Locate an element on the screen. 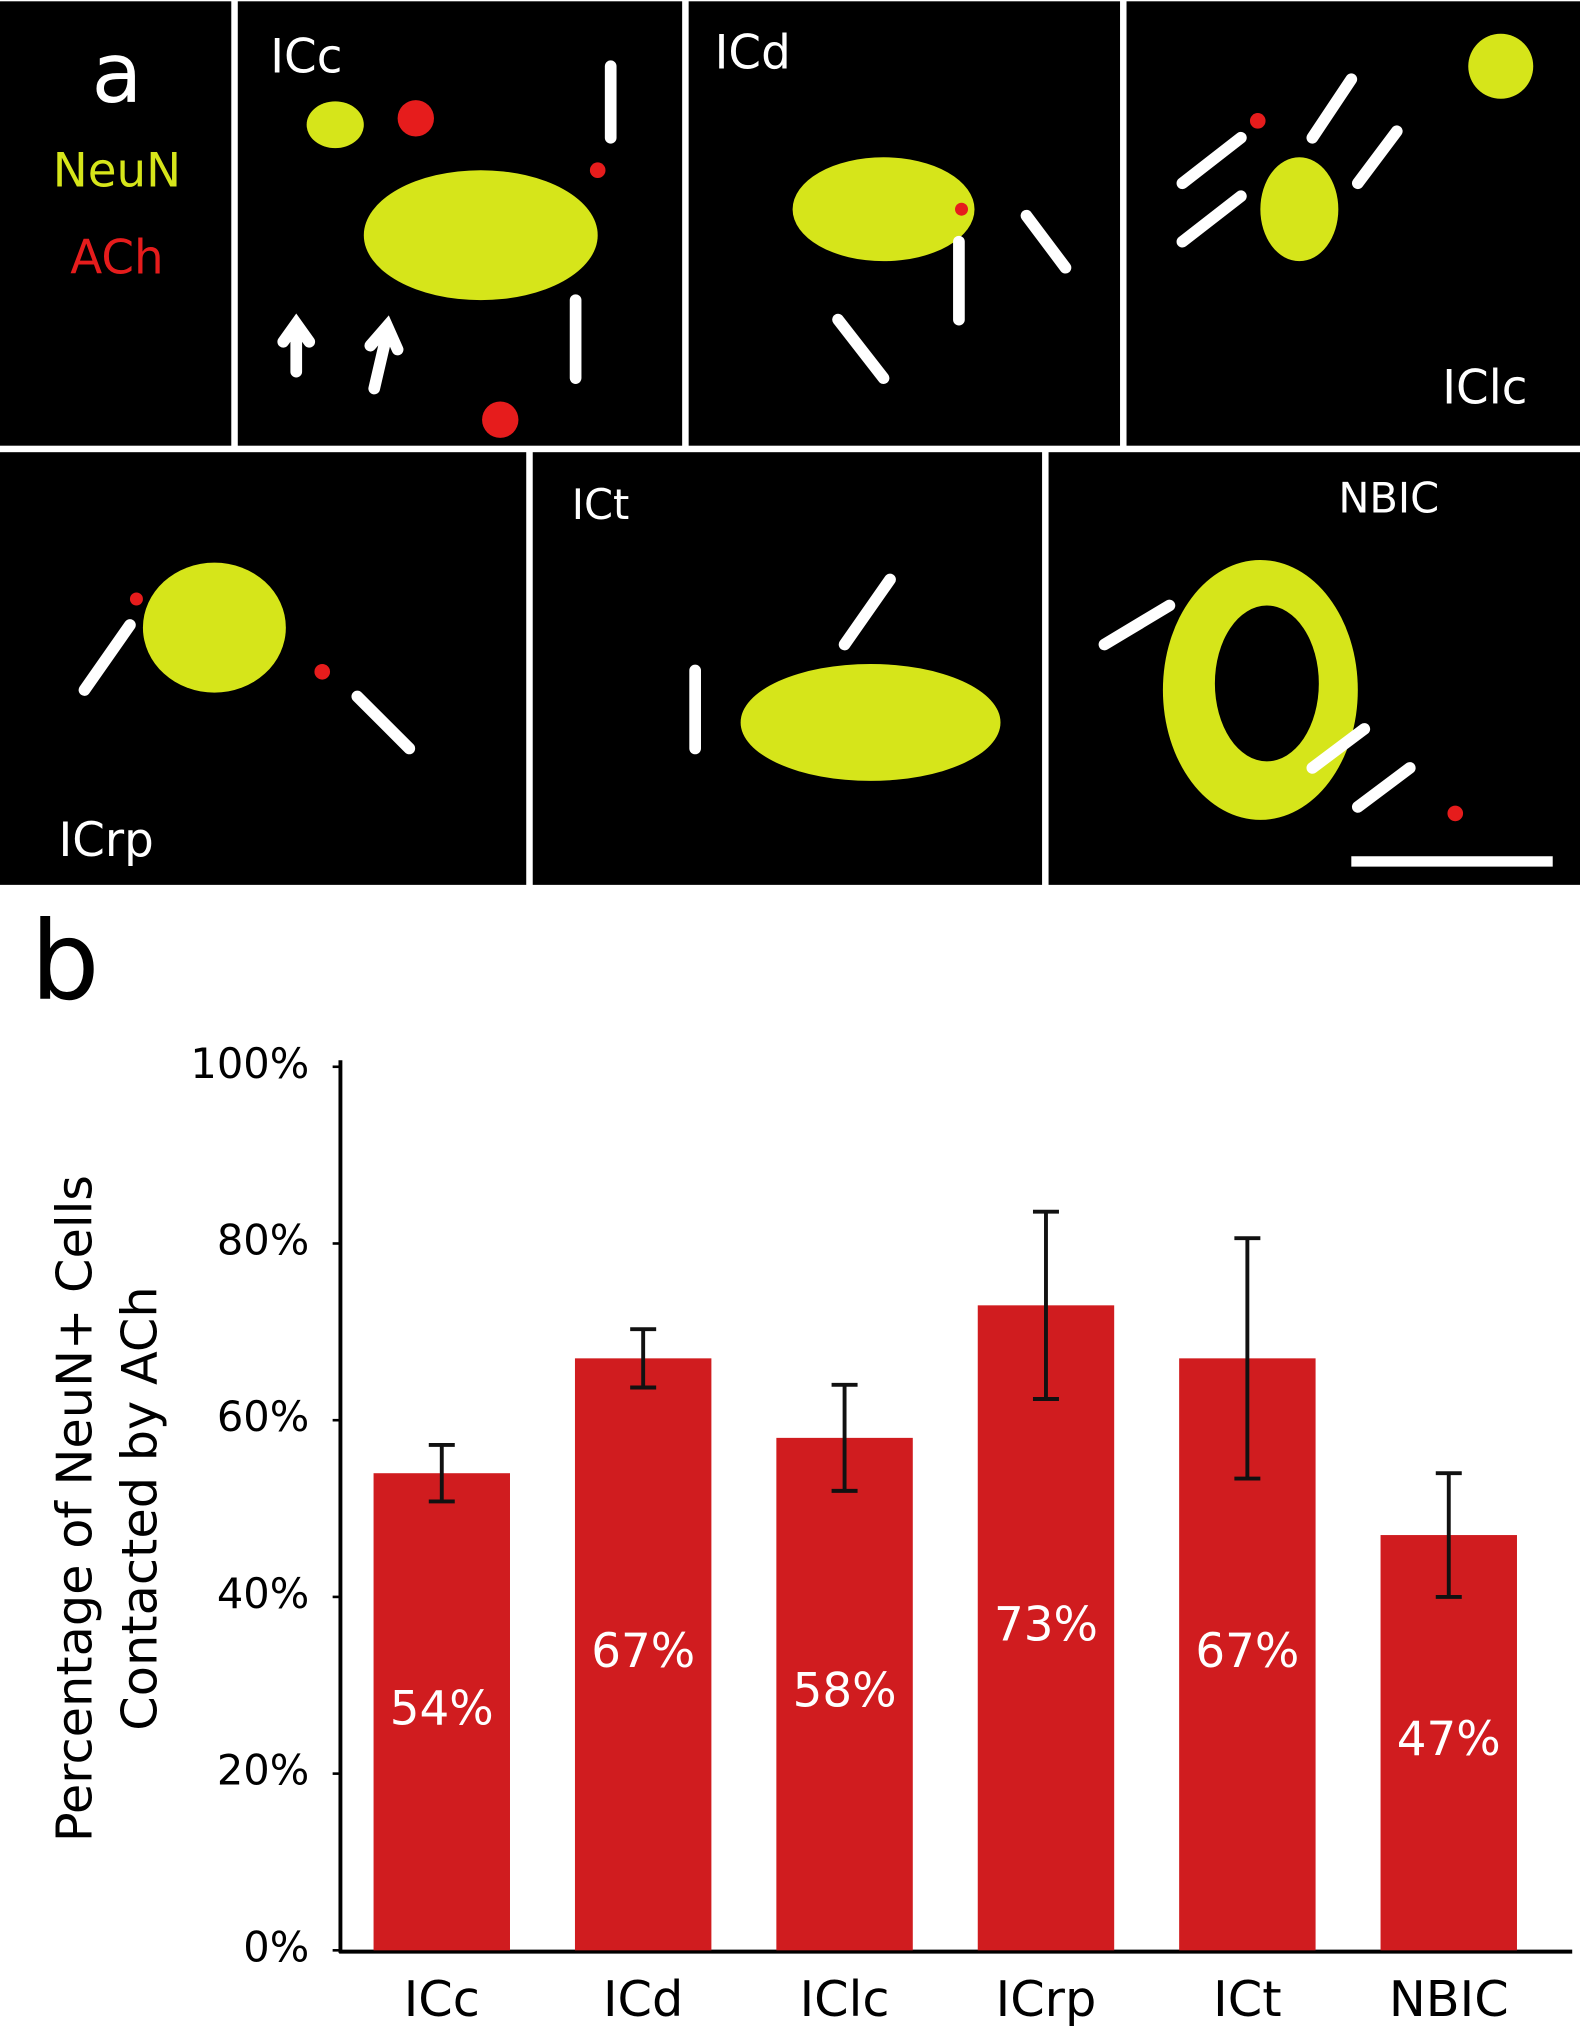 This screenshot has height=2040, width=1580. value-label: 54% is located at coordinates (442, 1709).